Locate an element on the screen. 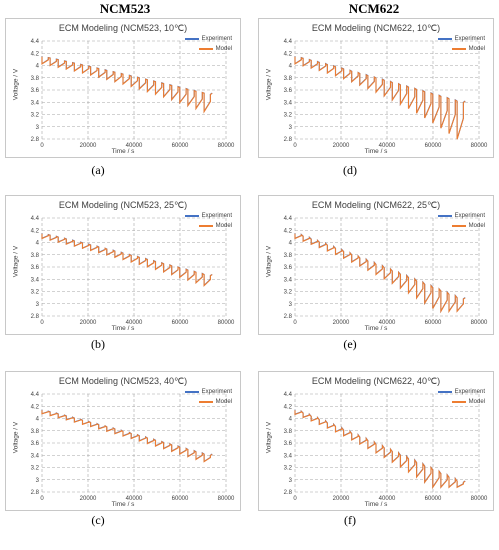 Image resolution: width=499 pixels, height=550 pixels. chart-title: ECM Modeling (NCM622, 25℃) is located at coordinates (376, 205).